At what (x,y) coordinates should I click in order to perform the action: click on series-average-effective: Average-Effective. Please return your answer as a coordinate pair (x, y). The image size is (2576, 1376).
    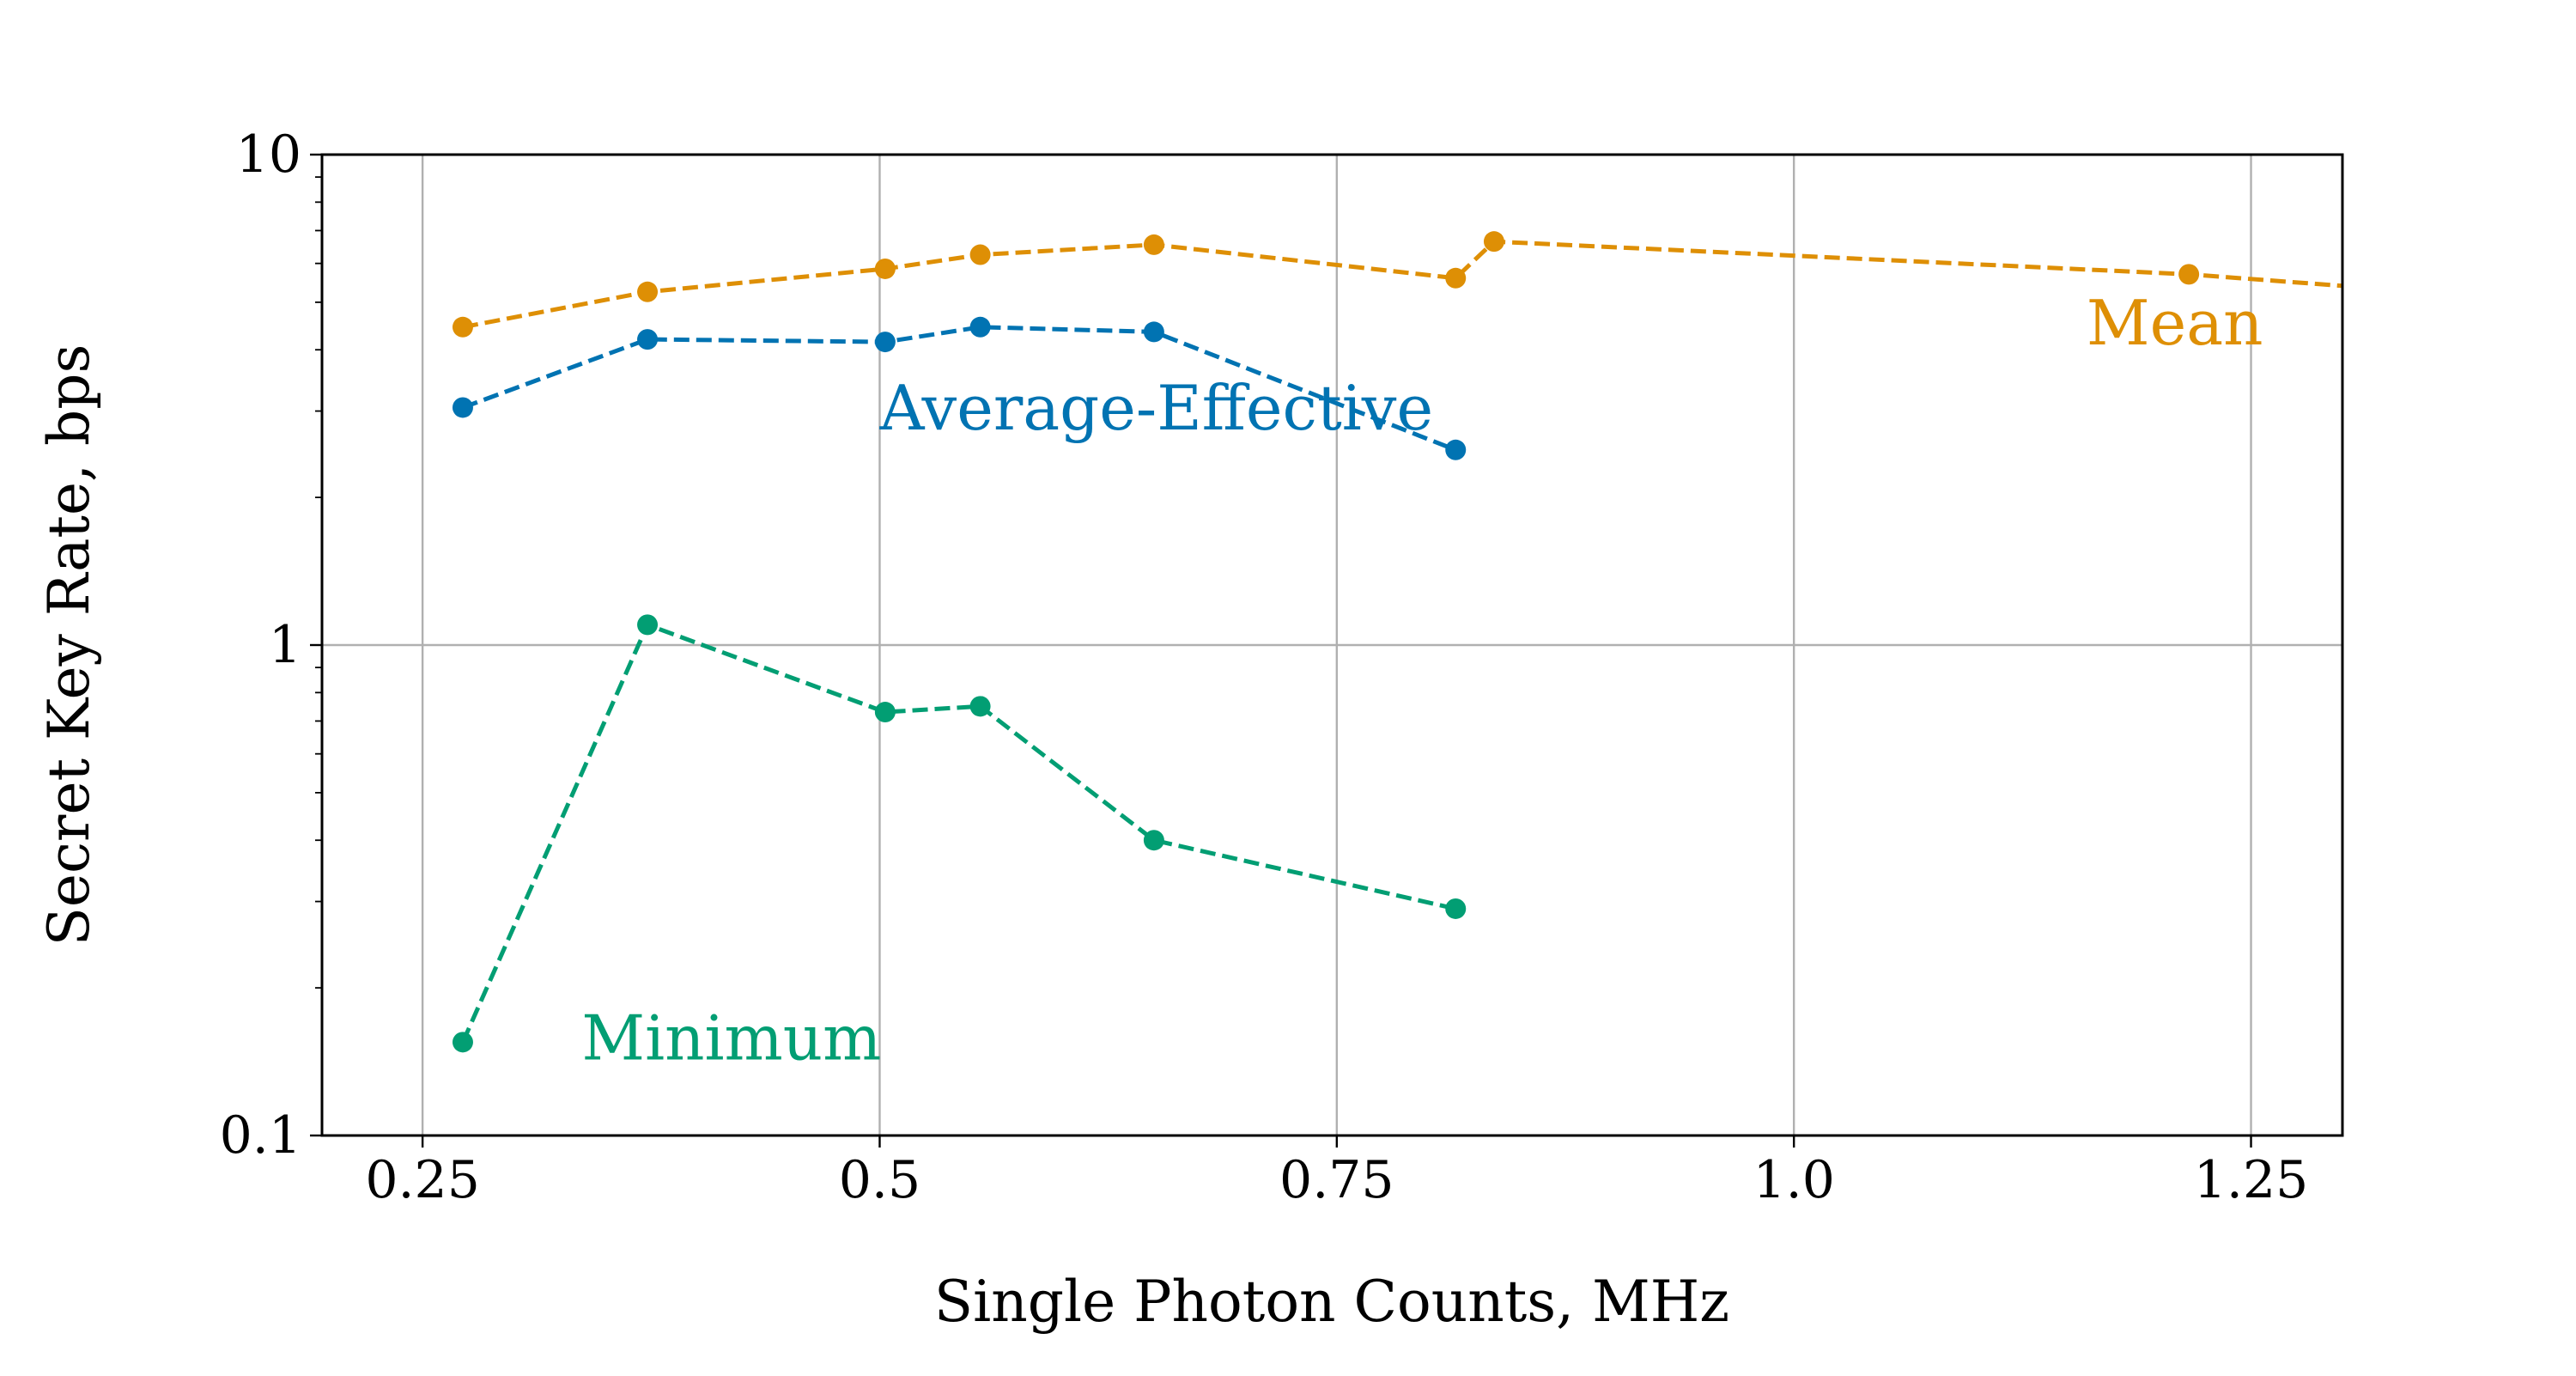
    Looking at the image, I should click on (959, 388).